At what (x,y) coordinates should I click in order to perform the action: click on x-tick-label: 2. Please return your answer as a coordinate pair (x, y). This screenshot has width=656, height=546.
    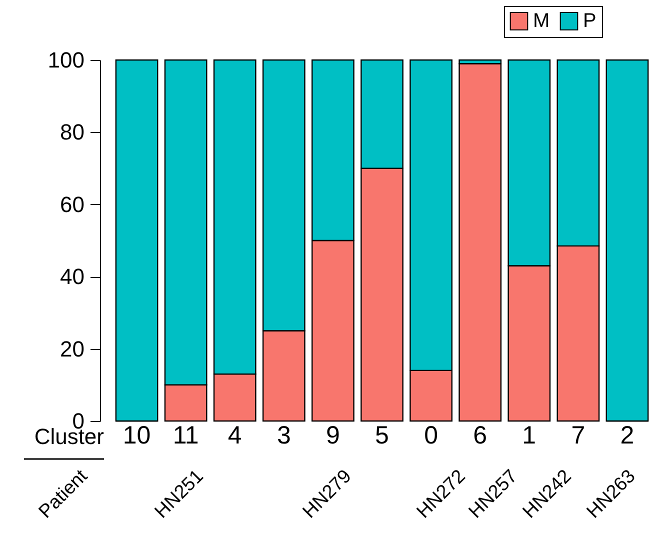
    Looking at the image, I should click on (627, 436).